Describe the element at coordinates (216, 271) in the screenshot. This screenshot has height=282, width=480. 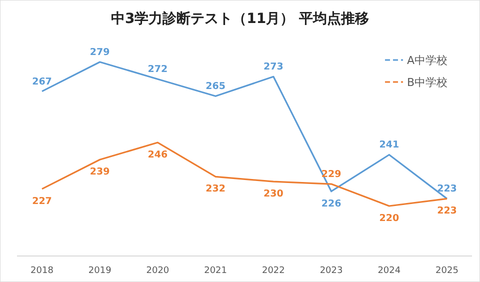
I see `x-tick-label: 2021` at that location.